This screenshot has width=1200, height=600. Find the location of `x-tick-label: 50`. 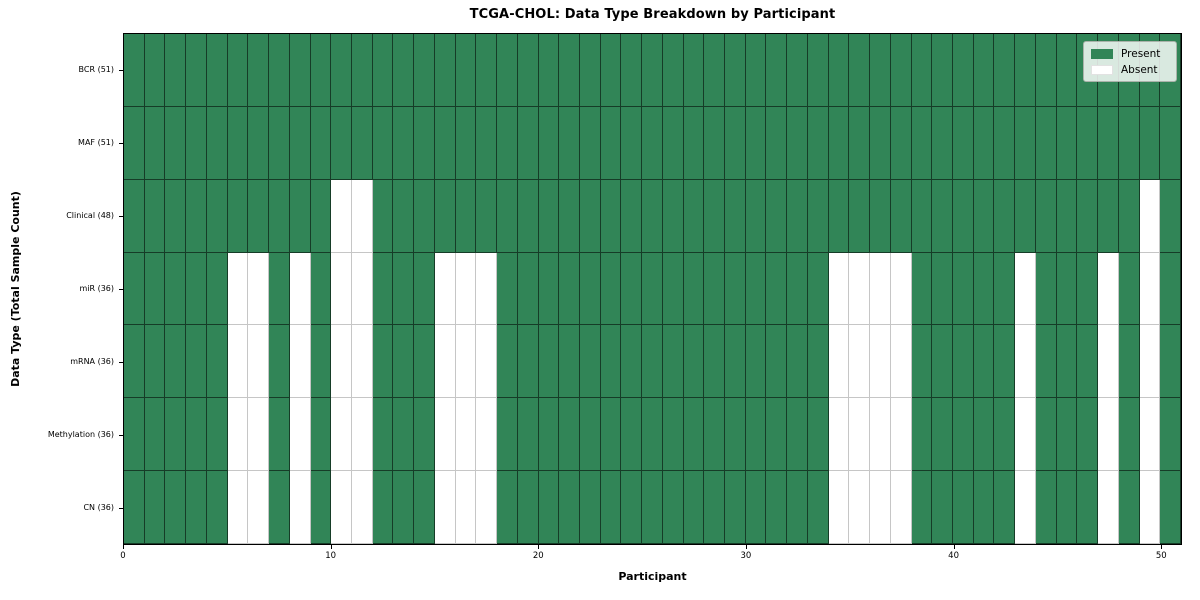

x-tick-label: 50 is located at coordinates (1161, 556).